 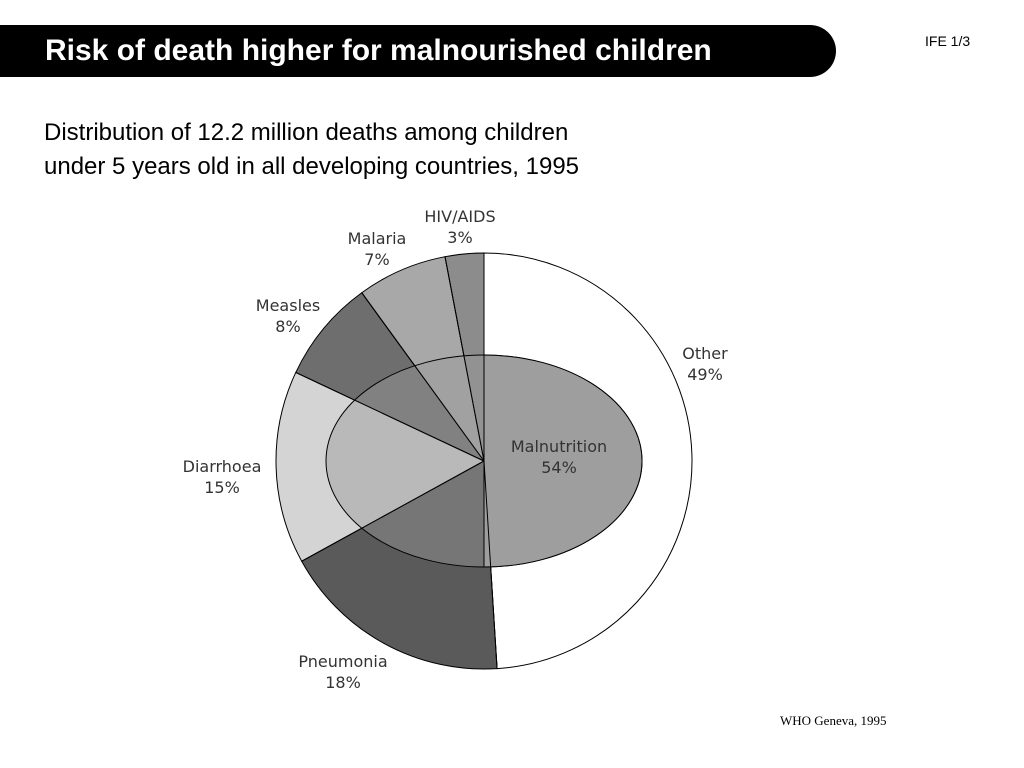 What do you see at coordinates (377, 249) in the screenshot?
I see `slice-label-malaria: Malaria 7%` at bounding box center [377, 249].